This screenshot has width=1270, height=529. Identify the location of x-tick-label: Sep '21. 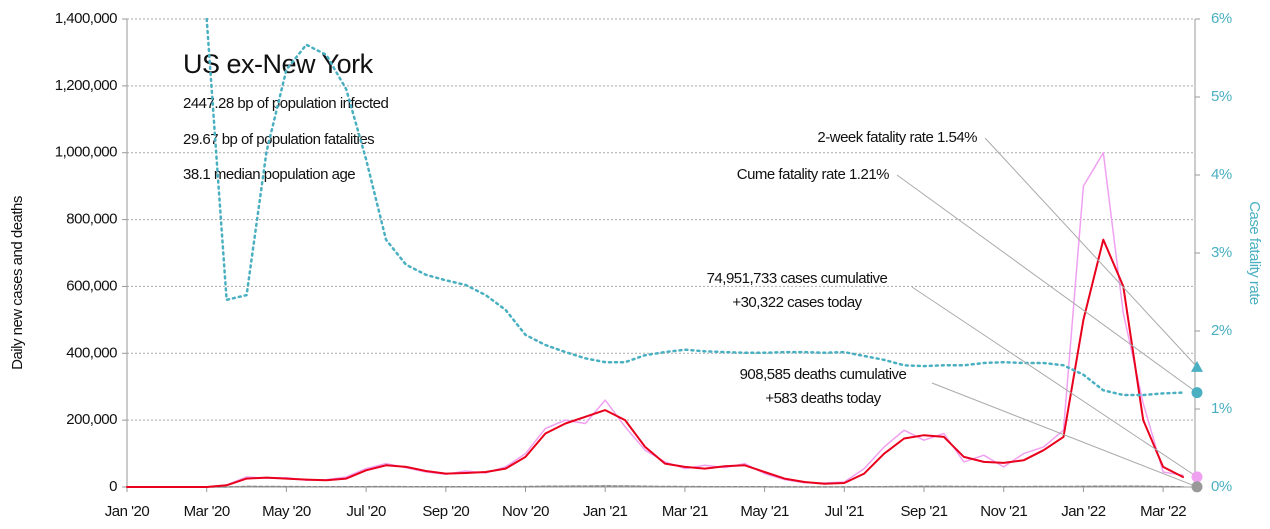
(924, 511).